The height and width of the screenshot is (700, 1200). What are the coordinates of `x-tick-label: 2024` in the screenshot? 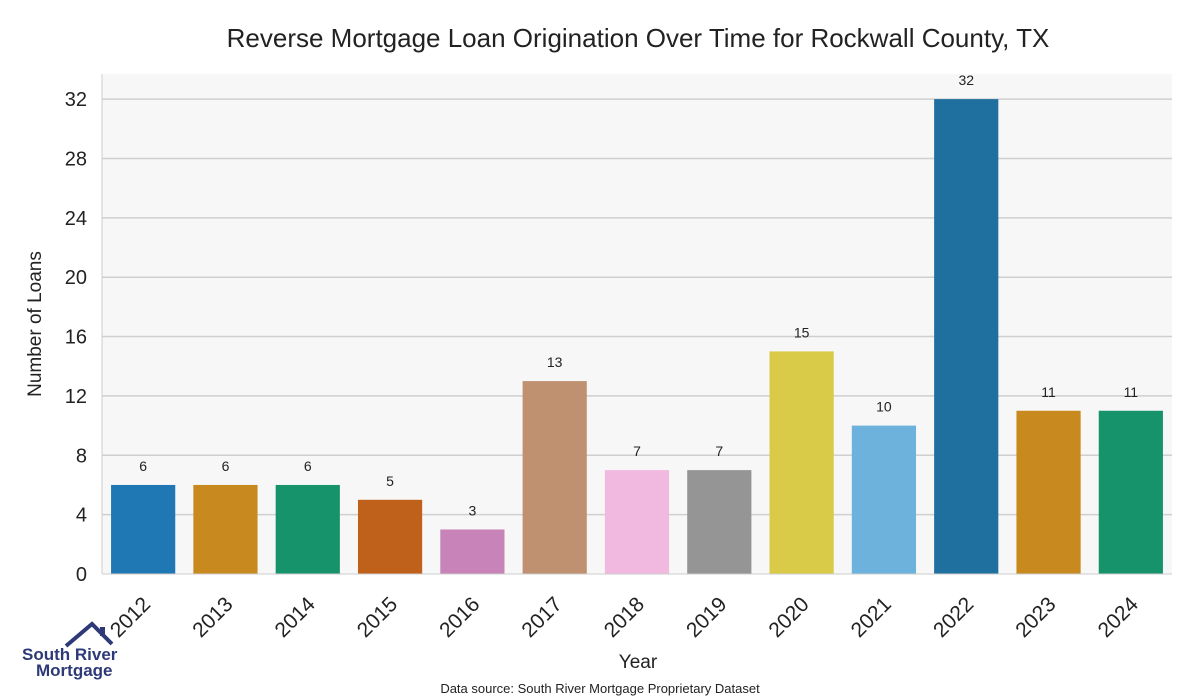 It's located at (1119, 618).